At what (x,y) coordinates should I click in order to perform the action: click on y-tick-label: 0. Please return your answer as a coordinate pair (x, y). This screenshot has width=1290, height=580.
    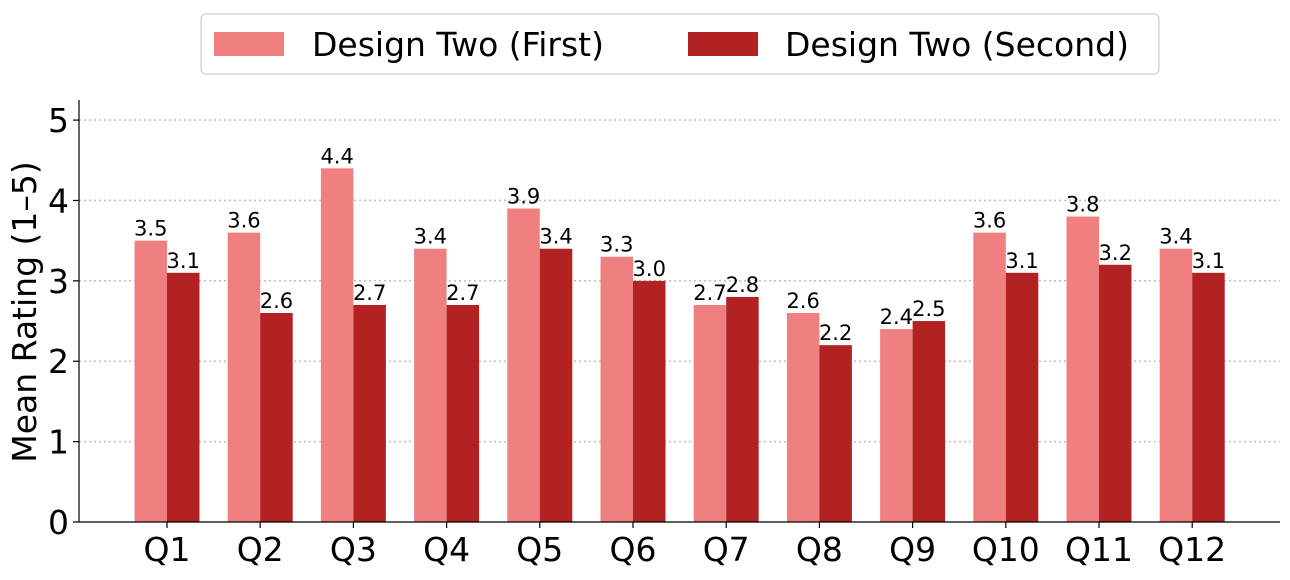
    Looking at the image, I should click on (58, 522).